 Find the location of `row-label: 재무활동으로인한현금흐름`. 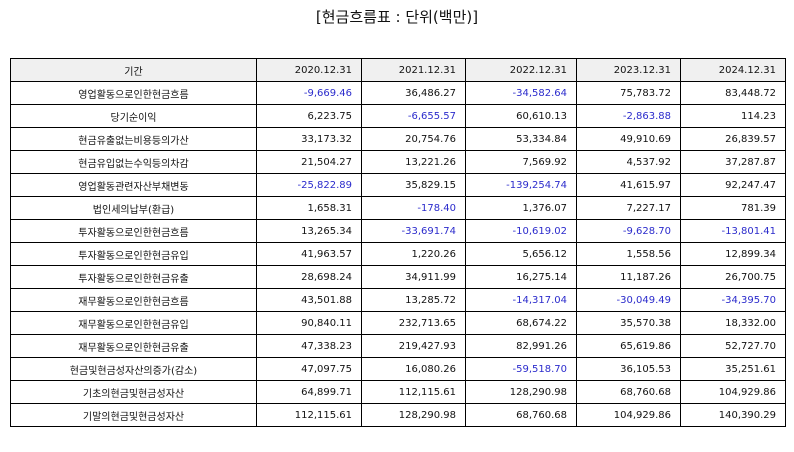

row-label: 재무활동으로인한현금흐름 is located at coordinates (133, 300).